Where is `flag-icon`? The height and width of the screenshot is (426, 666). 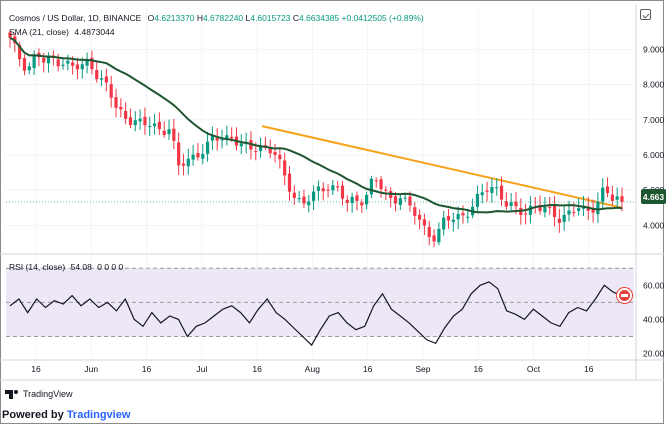 flag-icon is located at coordinates (624, 295).